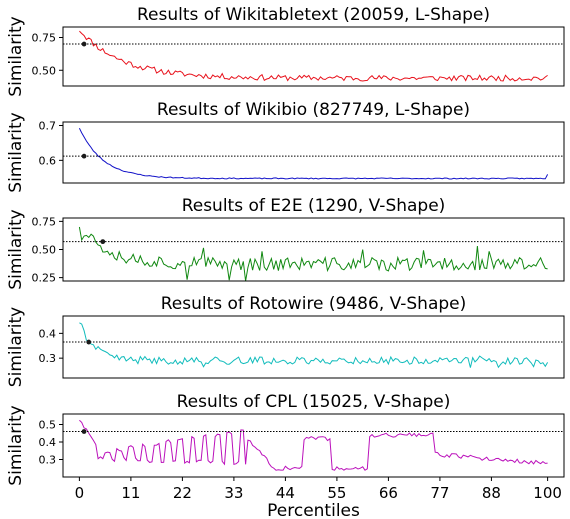  I want to click on y-tick-label: 0.25, so click(44, 278).